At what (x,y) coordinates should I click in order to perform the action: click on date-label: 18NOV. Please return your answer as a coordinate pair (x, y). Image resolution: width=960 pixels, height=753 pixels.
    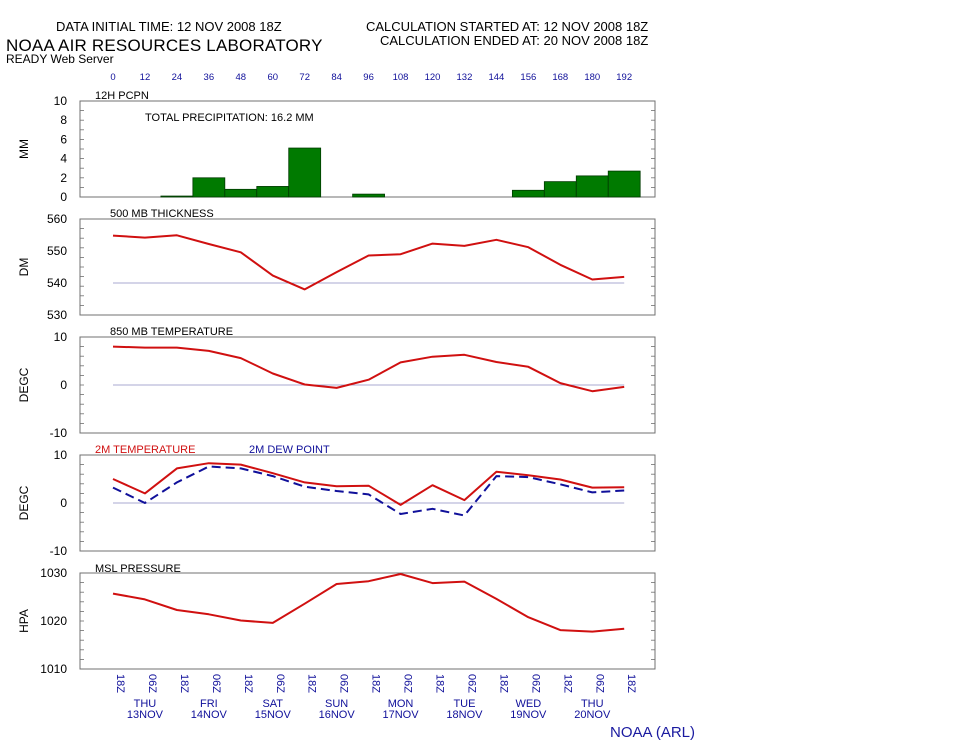
    Looking at the image, I should click on (464, 715).